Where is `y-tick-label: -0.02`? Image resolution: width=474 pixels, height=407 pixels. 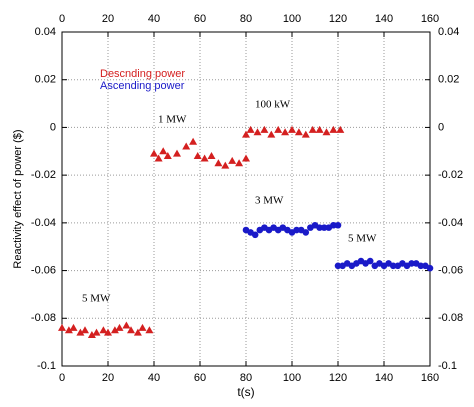
y-tick-label: -0.02 is located at coordinates (43, 175).